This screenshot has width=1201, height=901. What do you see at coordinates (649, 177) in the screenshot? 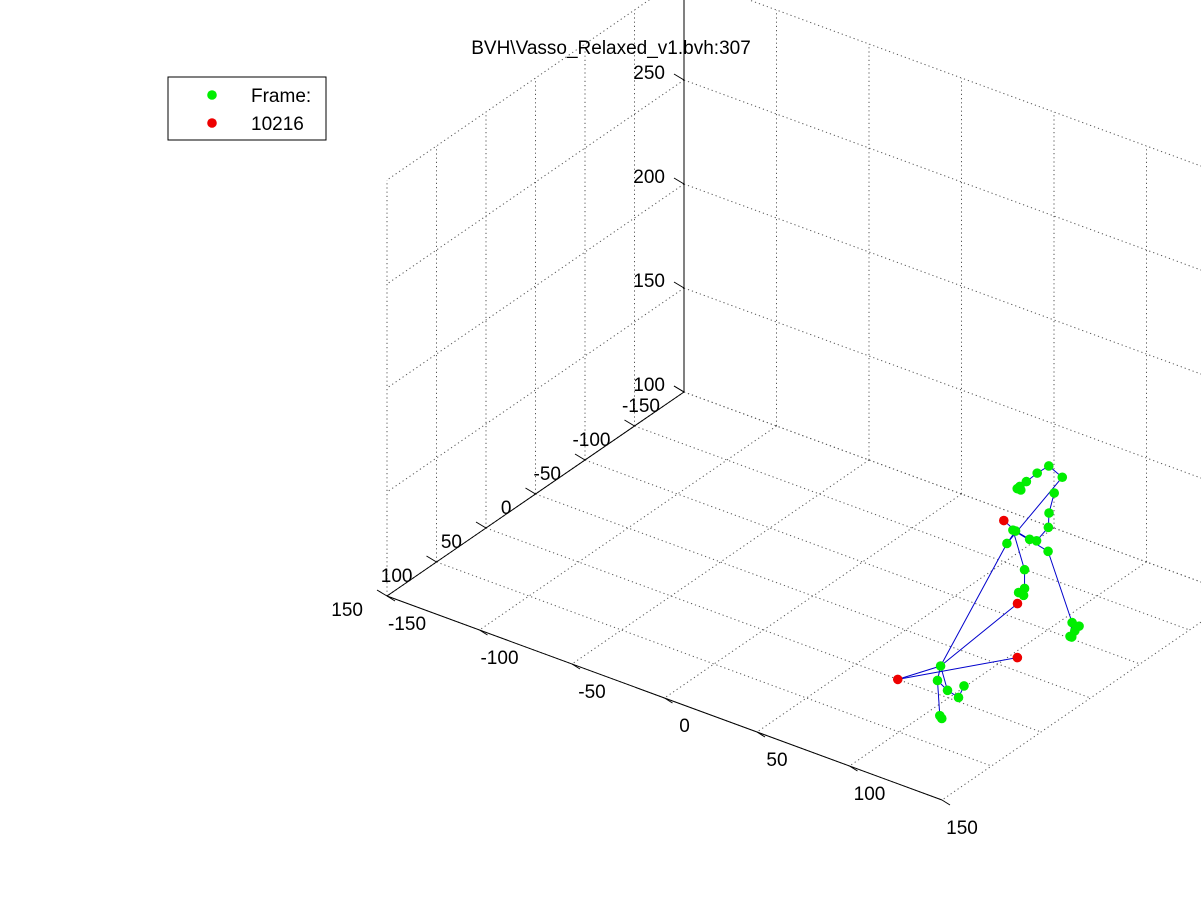
I see `z-tick-label: 200` at bounding box center [649, 177].